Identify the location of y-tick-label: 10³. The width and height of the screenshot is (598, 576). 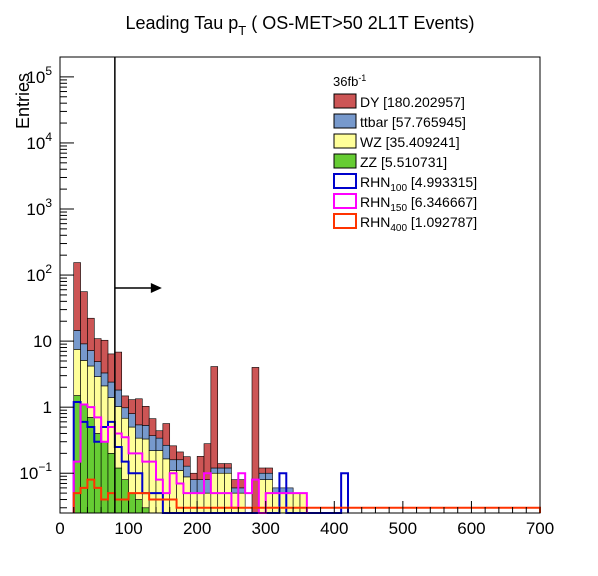
(39, 207).